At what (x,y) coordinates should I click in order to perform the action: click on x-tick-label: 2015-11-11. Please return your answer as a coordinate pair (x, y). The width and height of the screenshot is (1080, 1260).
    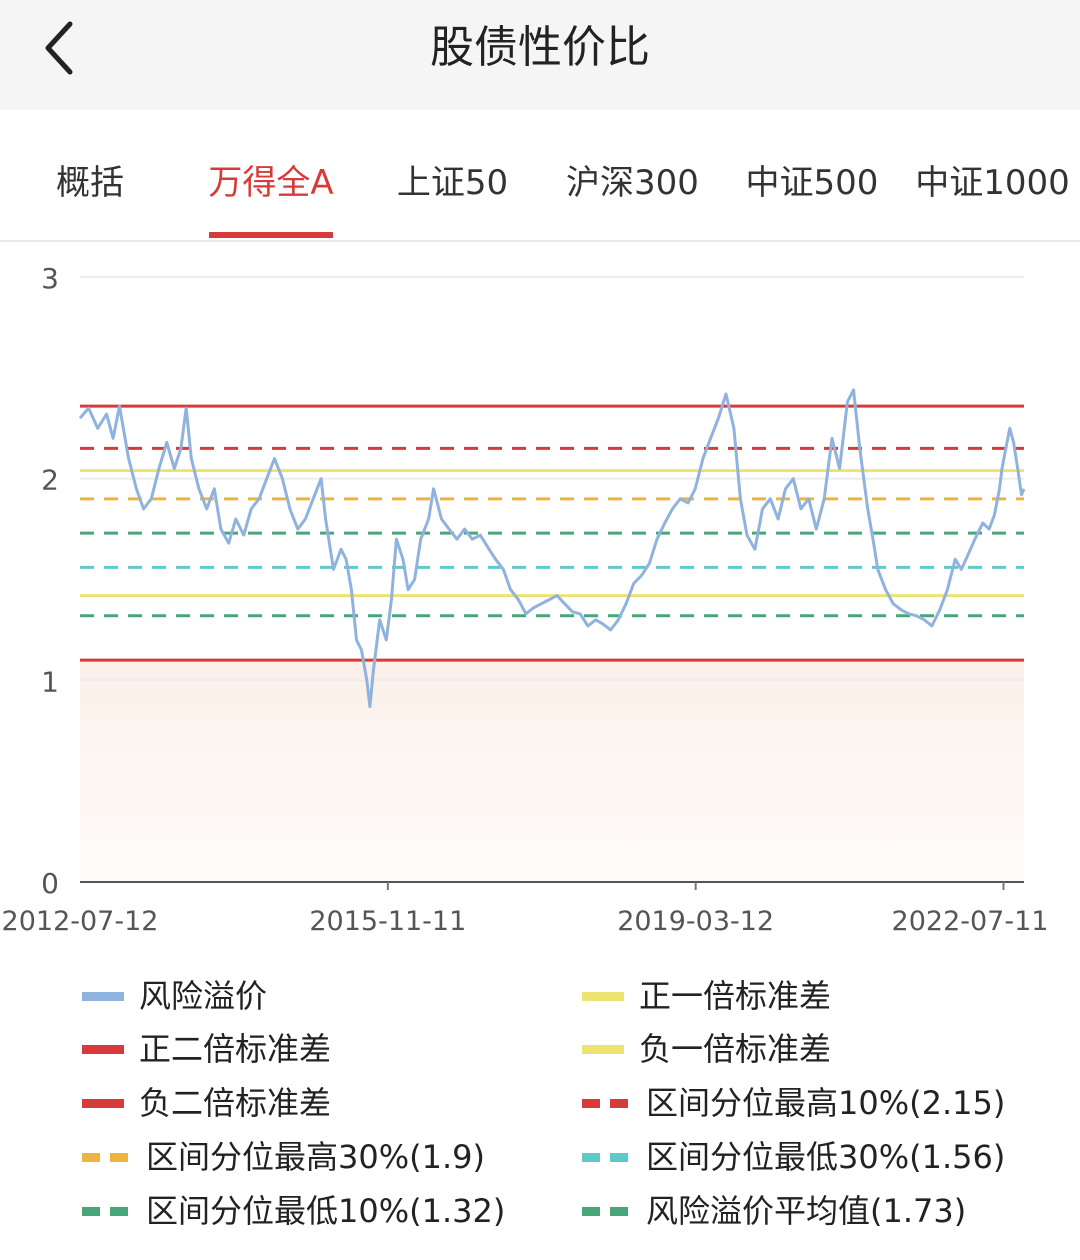
    Looking at the image, I should click on (387, 921).